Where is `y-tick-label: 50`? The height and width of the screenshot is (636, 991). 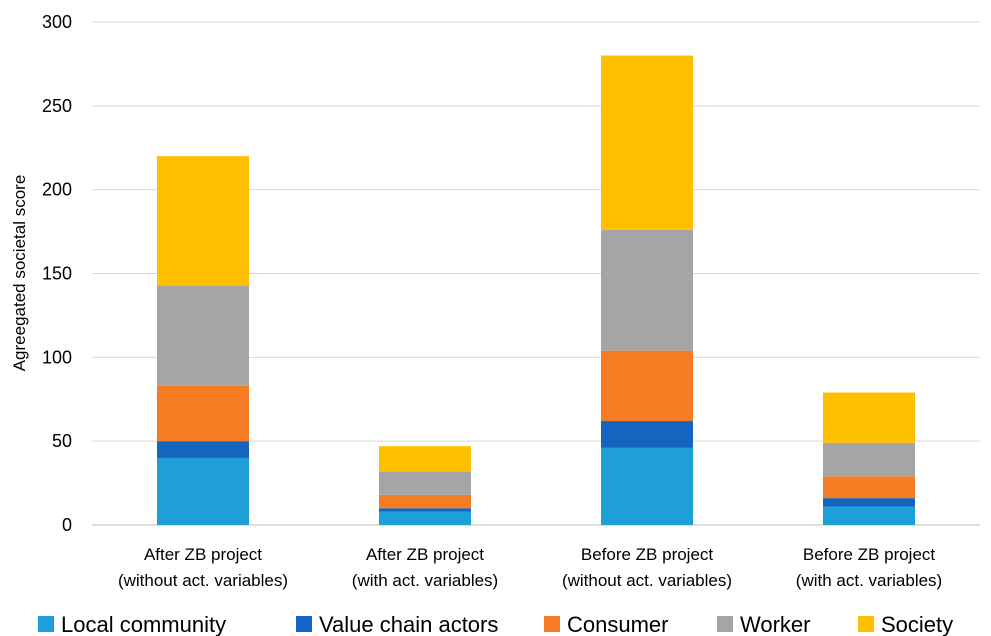
y-tick-label: 50 is located at coordinates (62, 441).